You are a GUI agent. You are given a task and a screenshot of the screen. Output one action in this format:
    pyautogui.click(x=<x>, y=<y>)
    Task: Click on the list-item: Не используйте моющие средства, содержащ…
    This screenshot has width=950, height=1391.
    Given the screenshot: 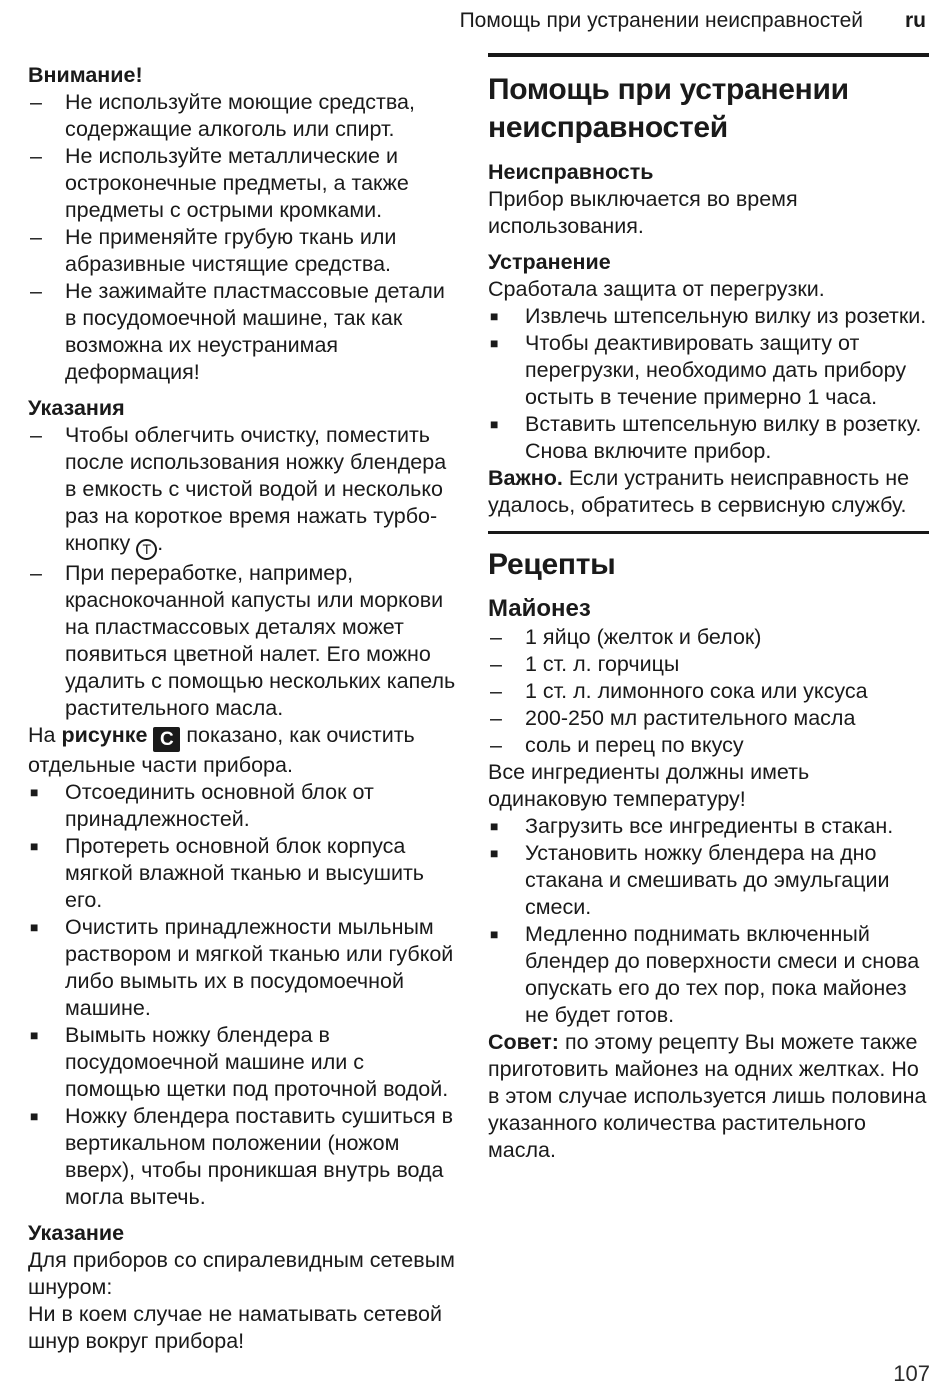 What is the action you would take?
    pyautogui.click(x=244, y=116)
    